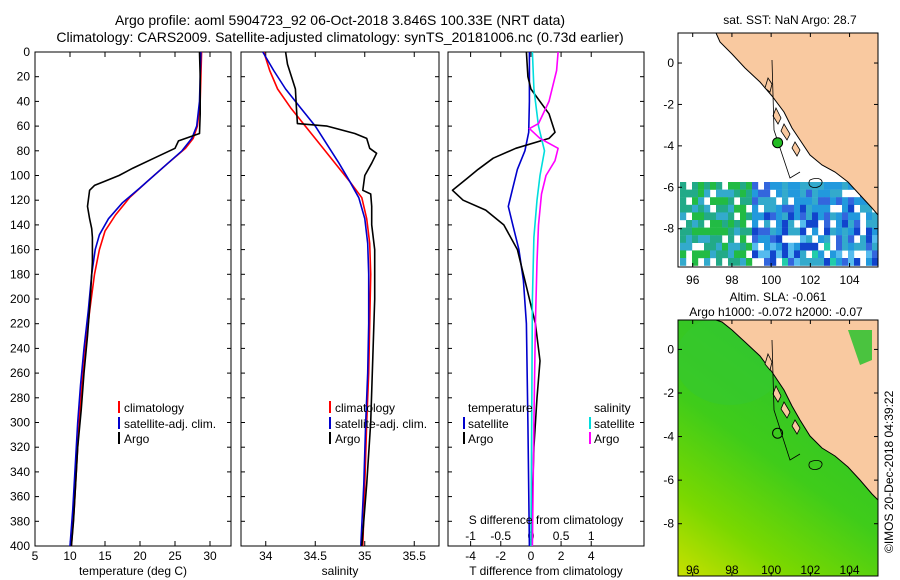 The width and height of the screenshot is (900, 580). I want to click on difference-xtick-label: -2, so click(500, 556).